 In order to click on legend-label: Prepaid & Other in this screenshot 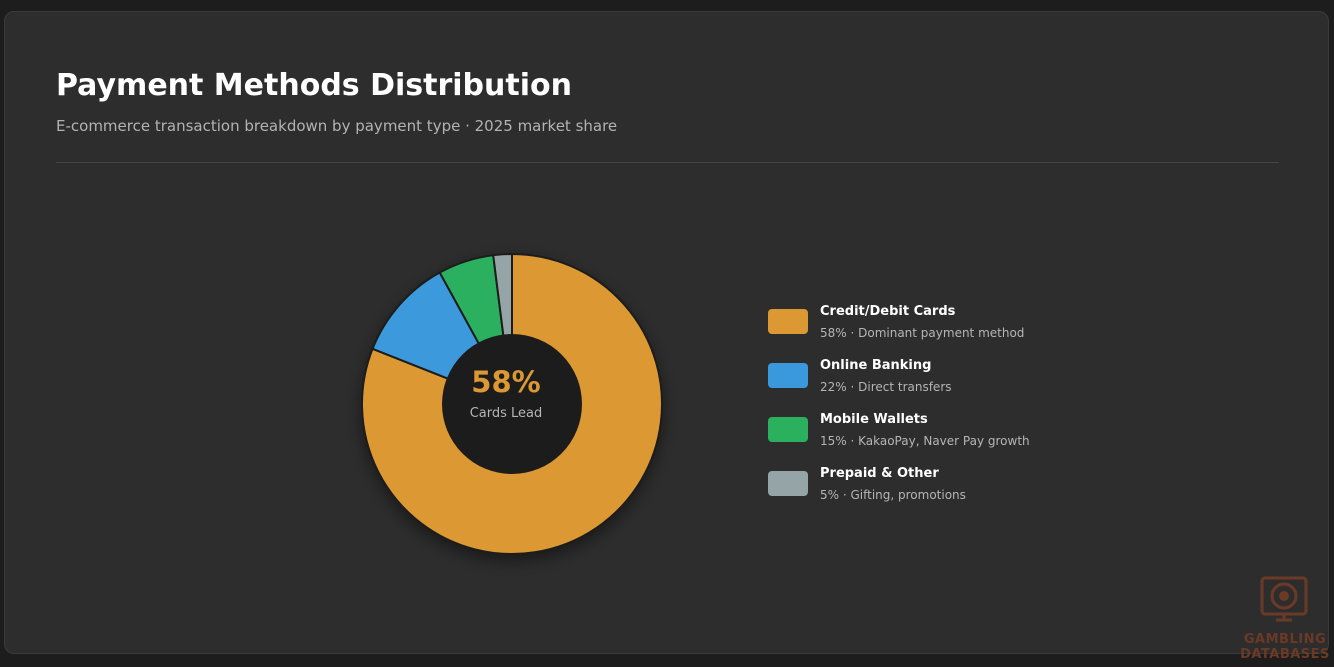, I will do `click(879, 473)`.